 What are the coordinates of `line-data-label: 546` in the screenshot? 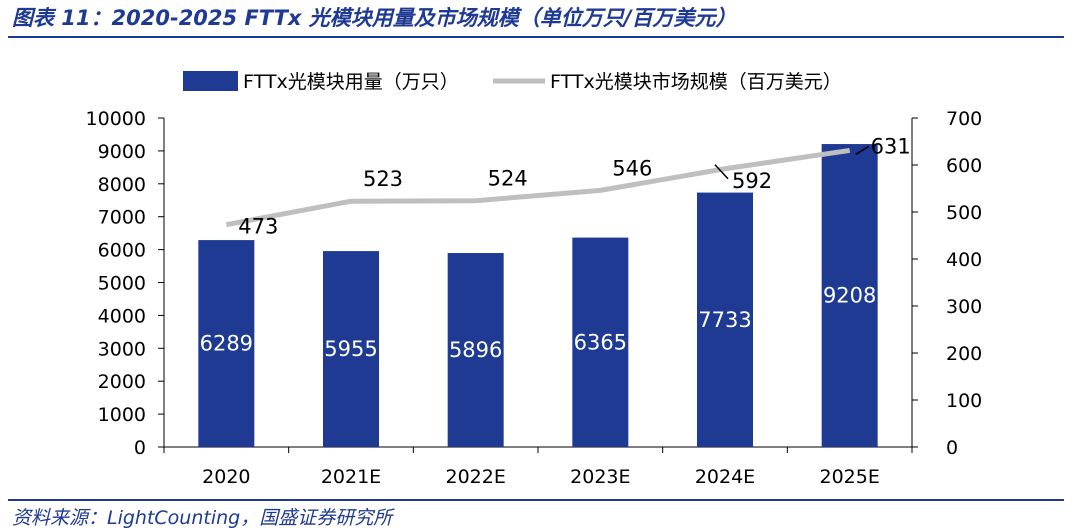 It's located at (632, 168).